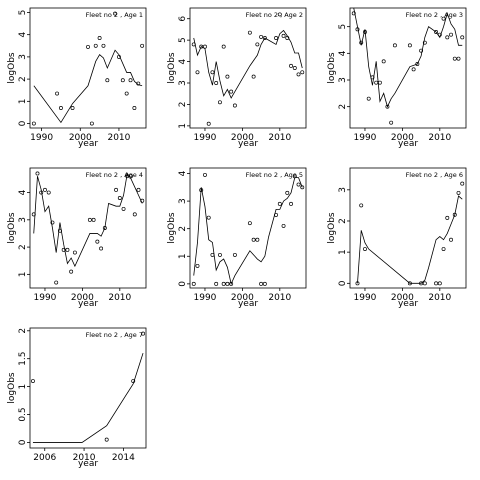  What do you see at coordinates (114, 175) in the screenshot?
I see `panel-title: Fleet no 2 , Age 4` at bounding box center [114, 175].